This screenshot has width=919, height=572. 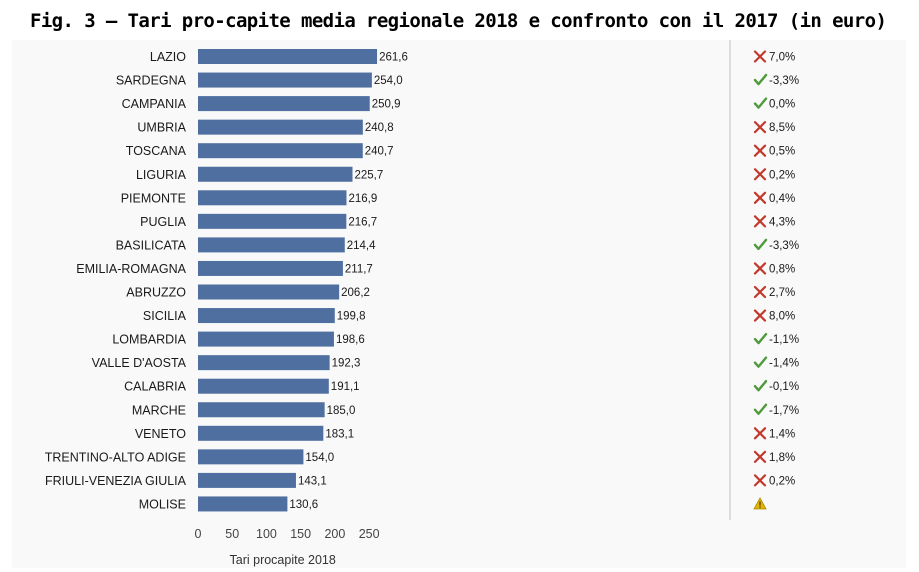 What do you see at coordinates (782, 458) in the screenshot?
I see `change-label: 1,8%` at bounding box center [782, 458].